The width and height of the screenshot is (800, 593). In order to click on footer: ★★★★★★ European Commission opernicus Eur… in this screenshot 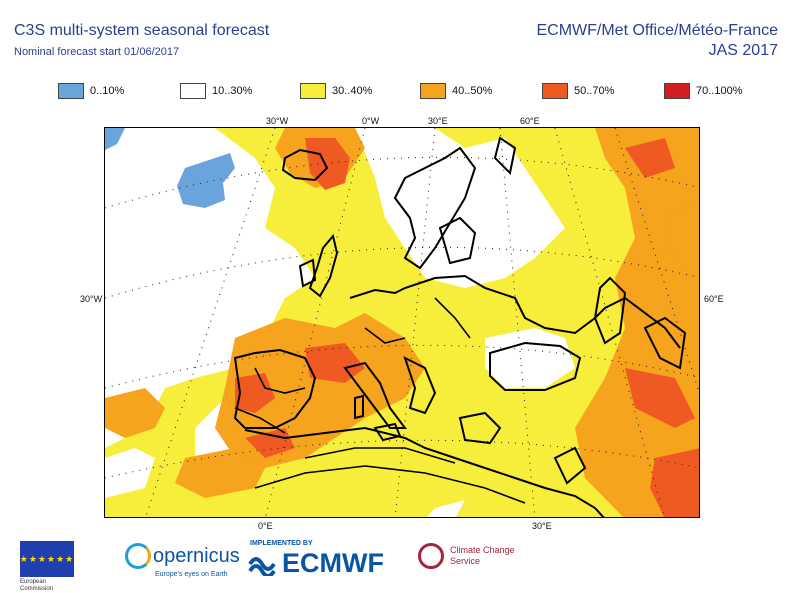, I will do `click(400, 563)`.